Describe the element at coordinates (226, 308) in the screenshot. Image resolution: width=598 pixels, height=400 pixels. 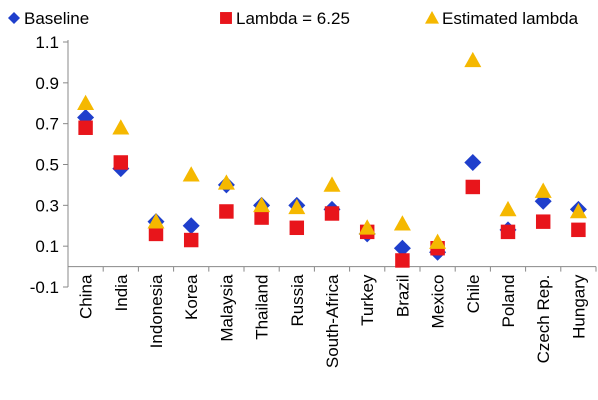
I see `x-tick-label: Malaysia` at that location.